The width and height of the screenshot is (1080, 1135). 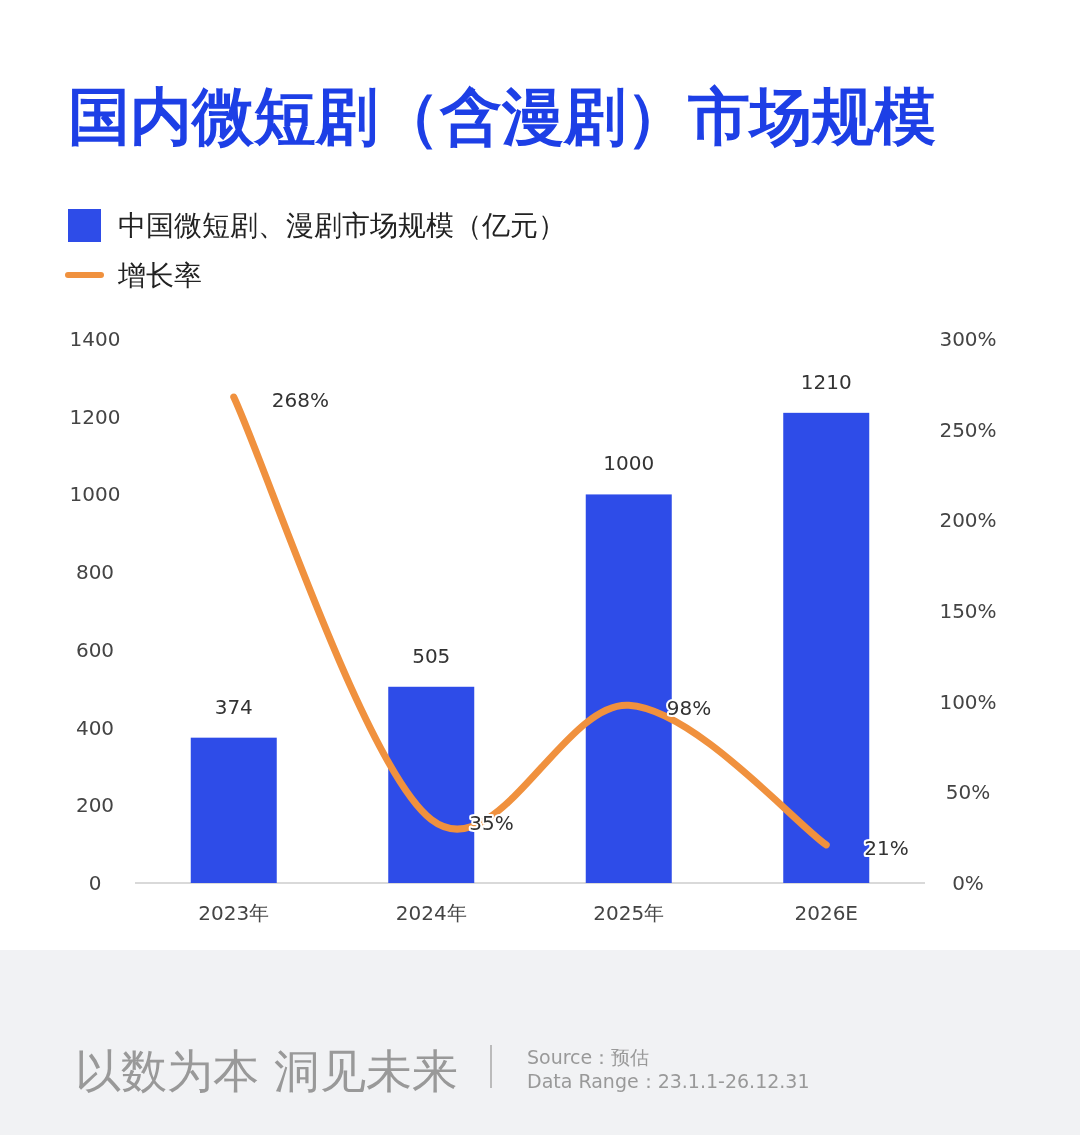 I want to click on y-tick-label: 400, so click(x=95, y=727).